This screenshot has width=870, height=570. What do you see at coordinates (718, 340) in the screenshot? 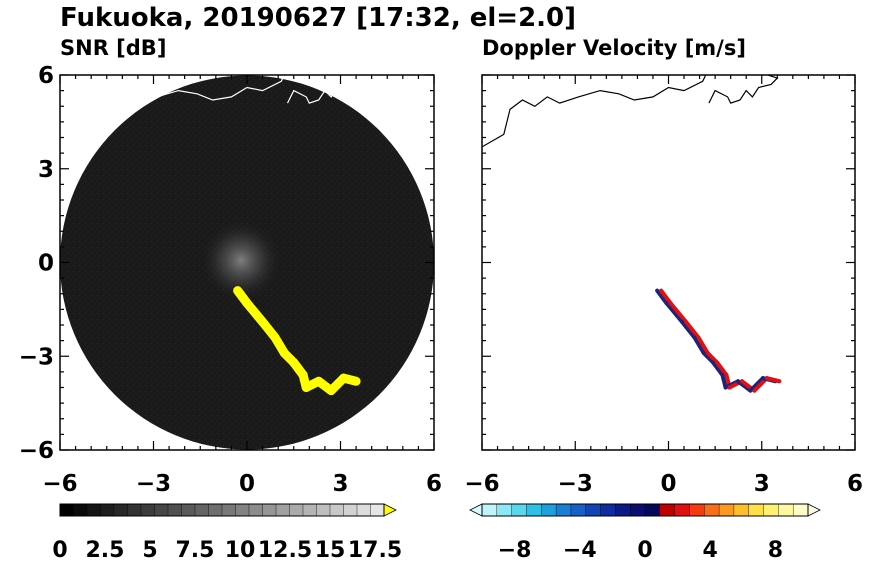
I see `doppler-echo` at bounding box center [718, 340].